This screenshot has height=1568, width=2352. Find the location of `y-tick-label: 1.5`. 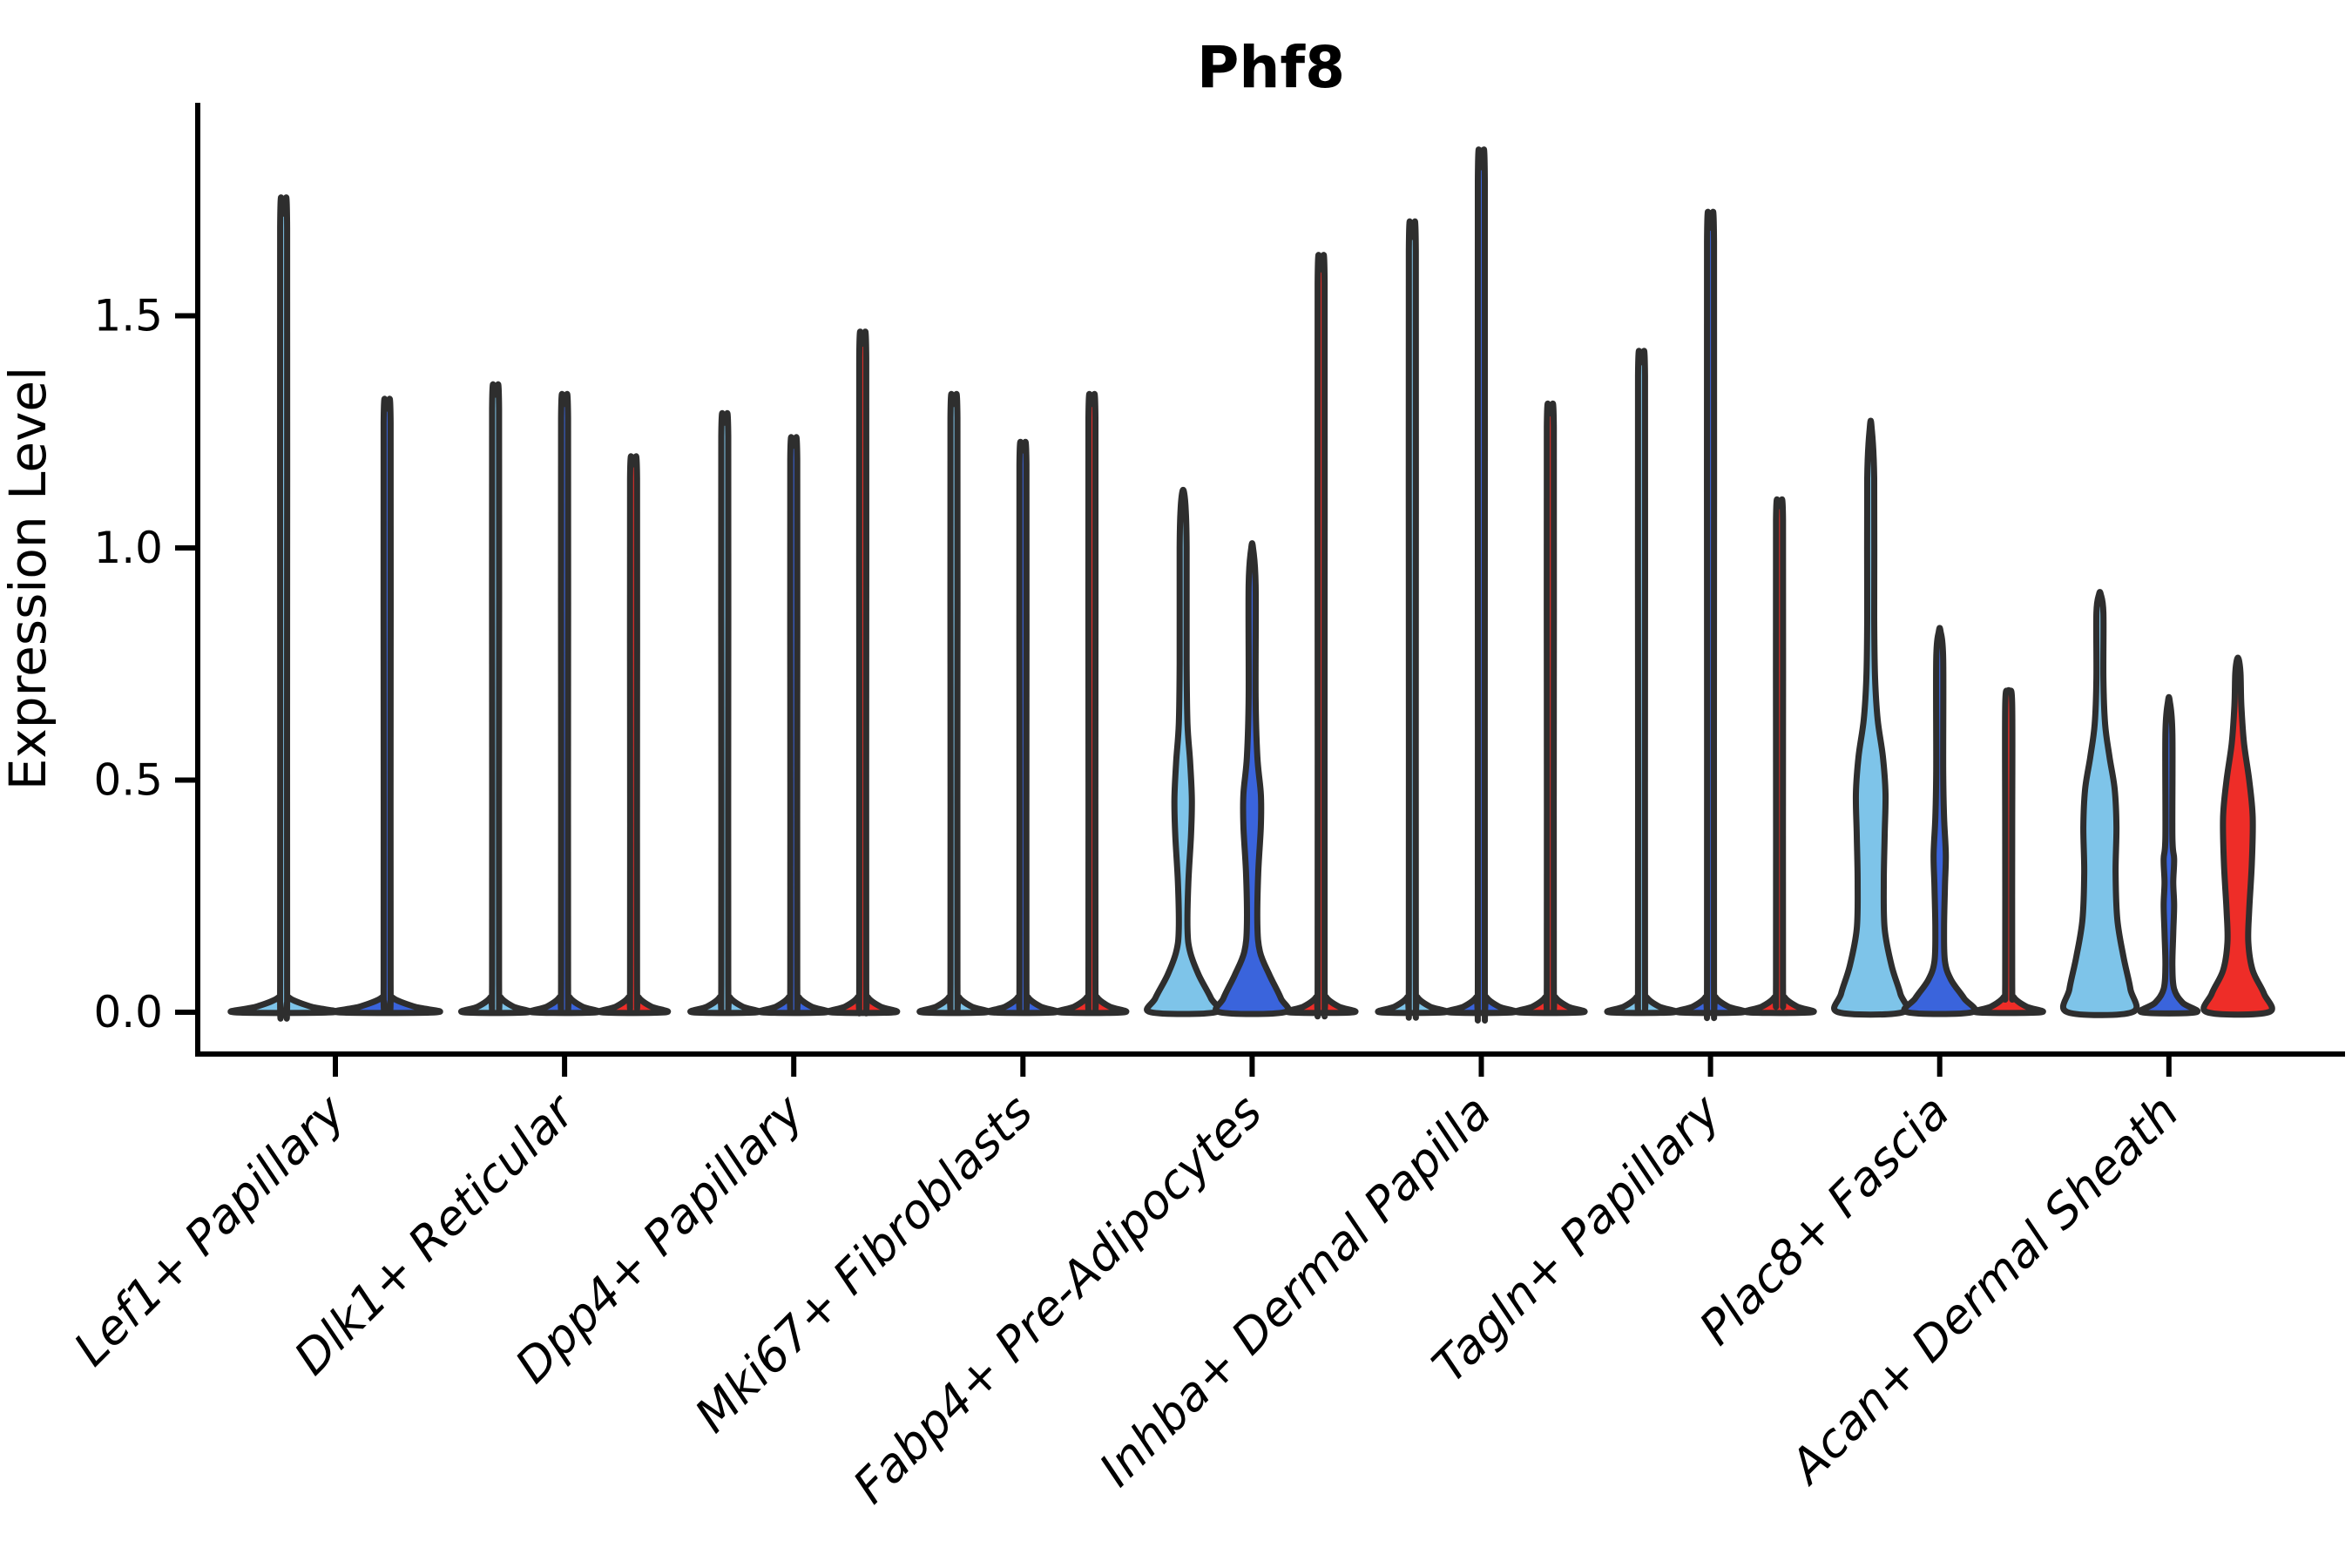

y-tick-label: 1.5 is located at coordinates (128, 316).